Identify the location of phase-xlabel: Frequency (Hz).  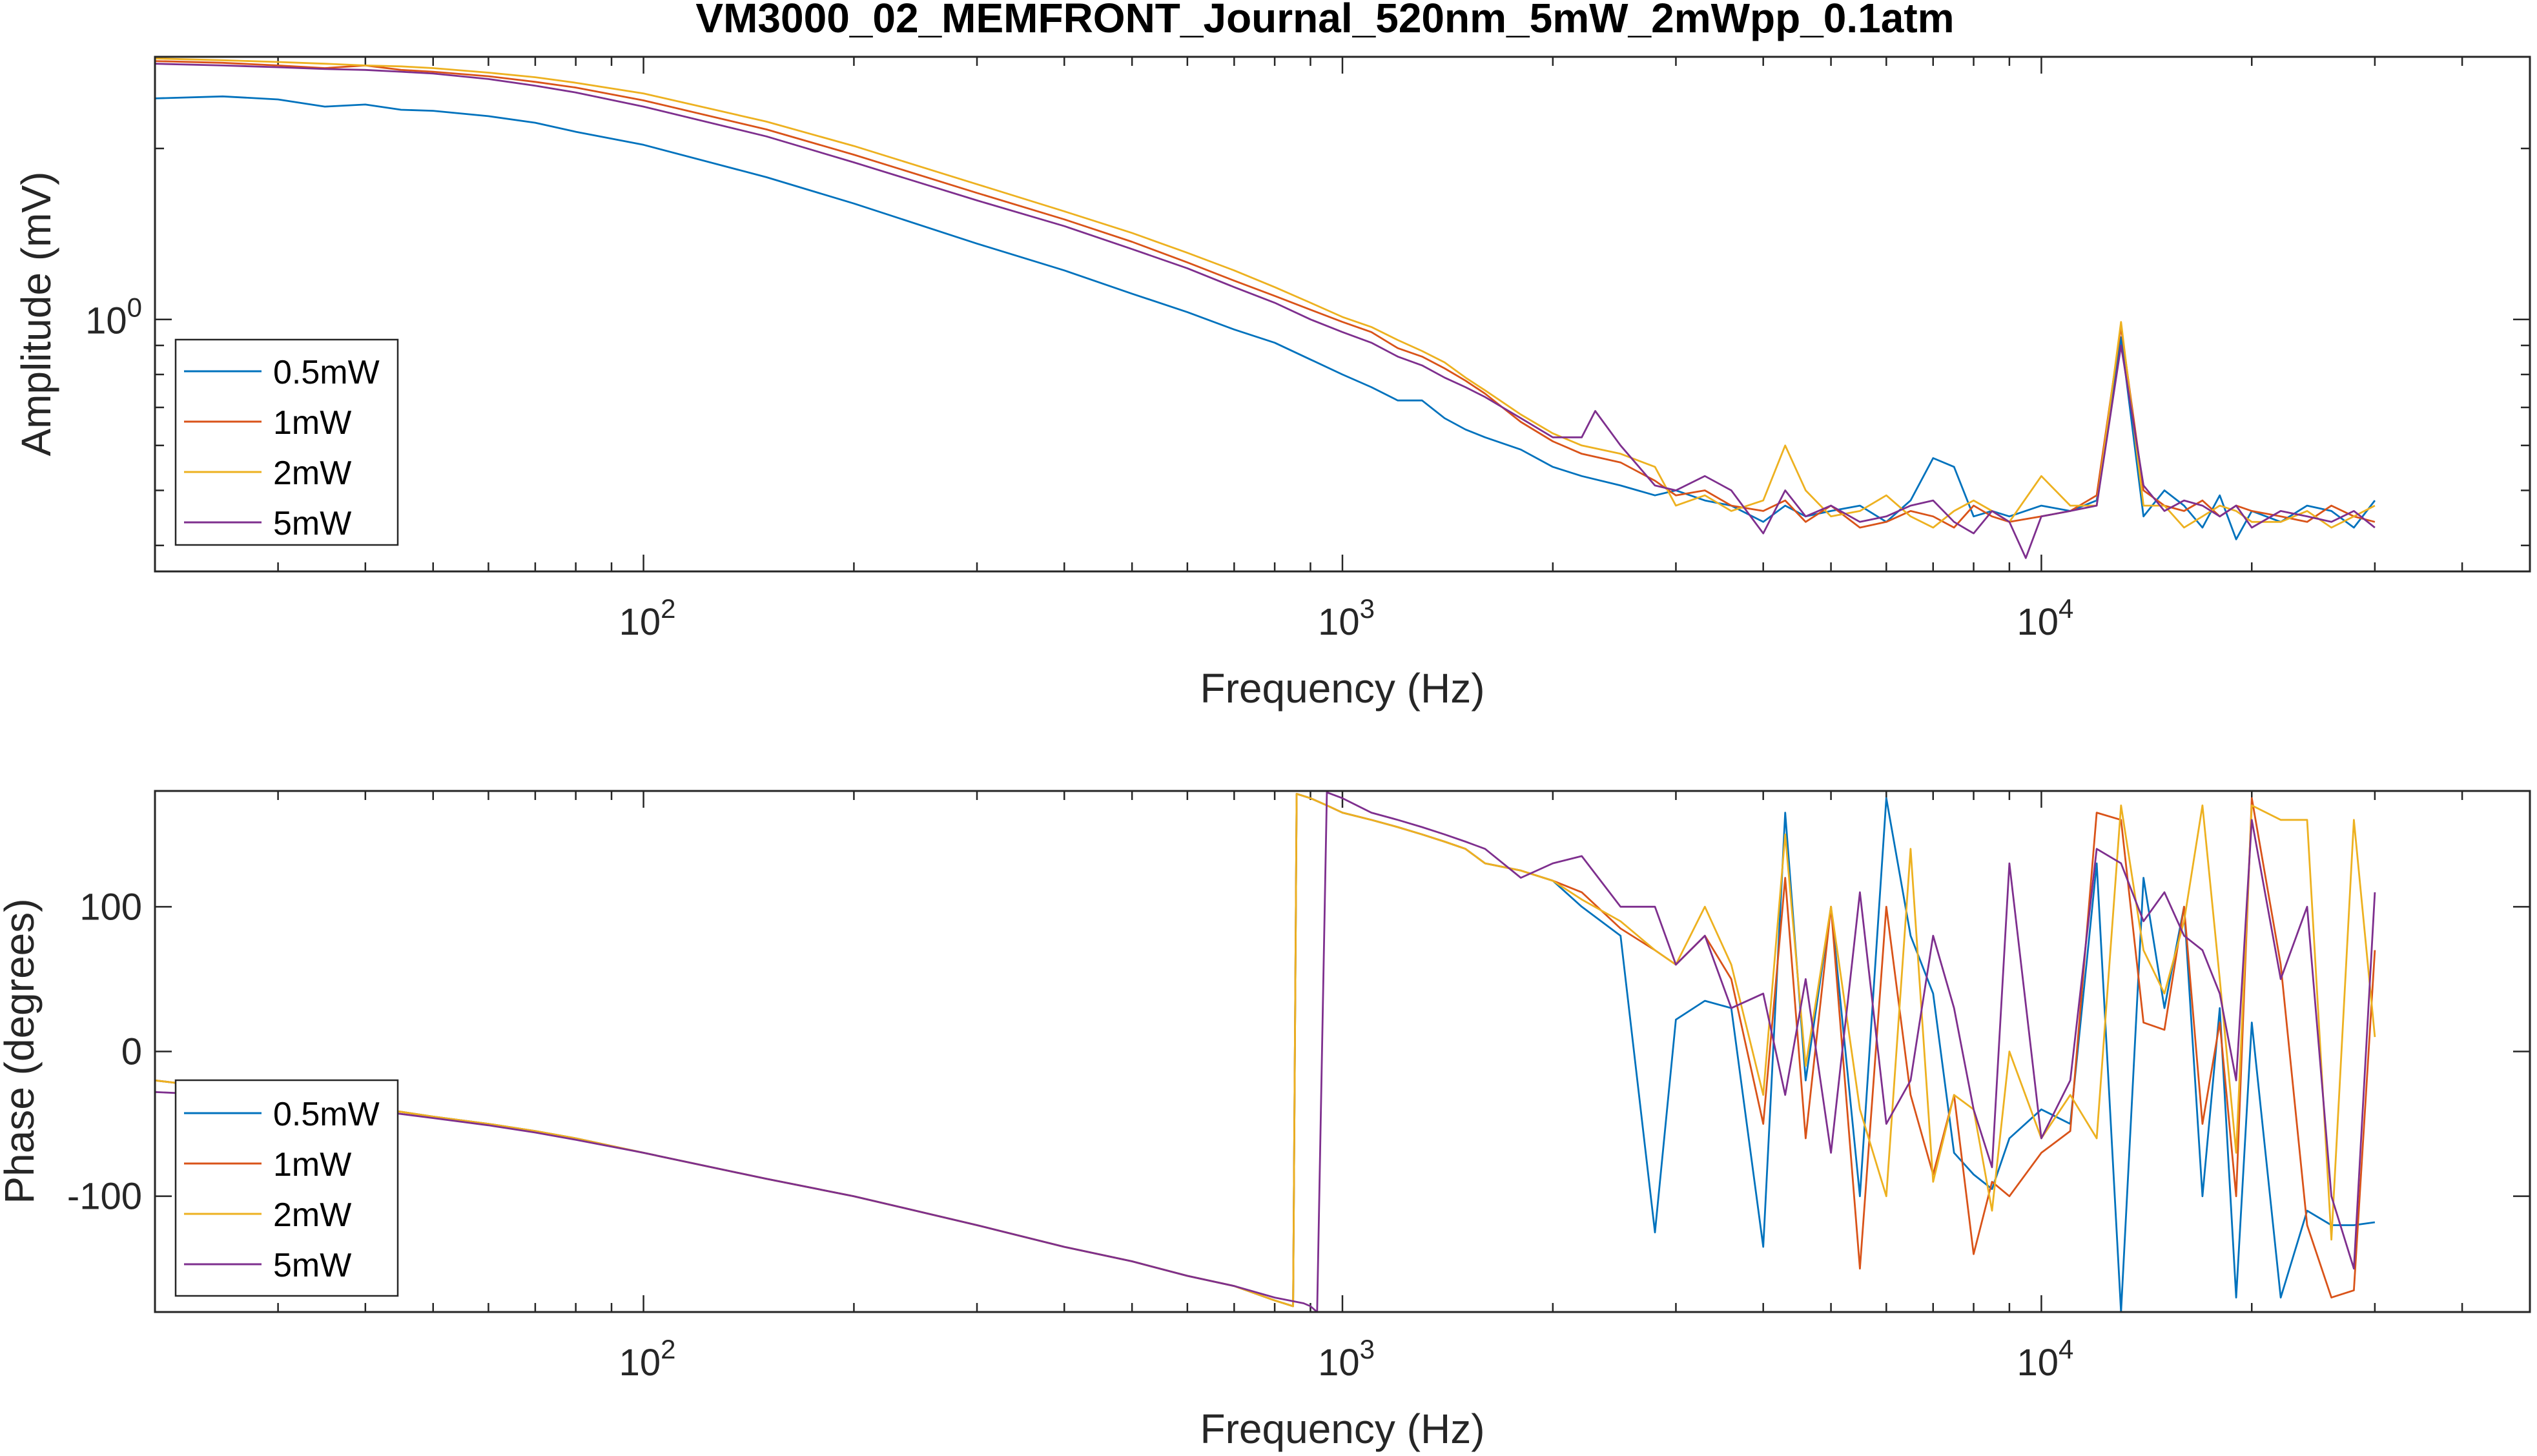
(1342, 1429).